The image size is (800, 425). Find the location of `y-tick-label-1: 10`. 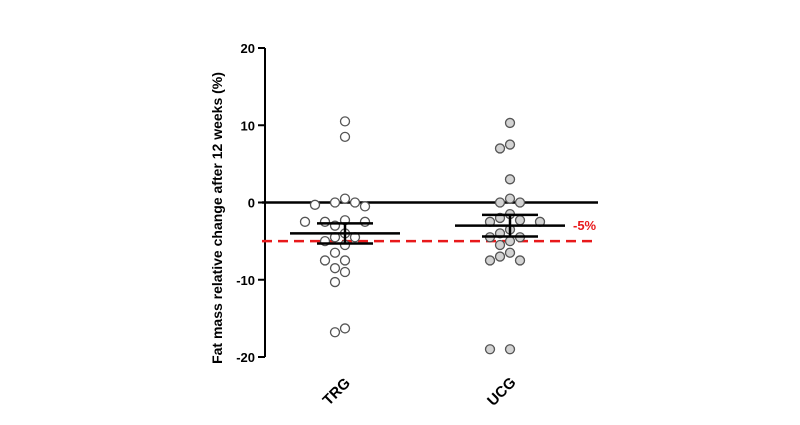

y-tick-label-1: 10 is located at coordinates (248, 125).